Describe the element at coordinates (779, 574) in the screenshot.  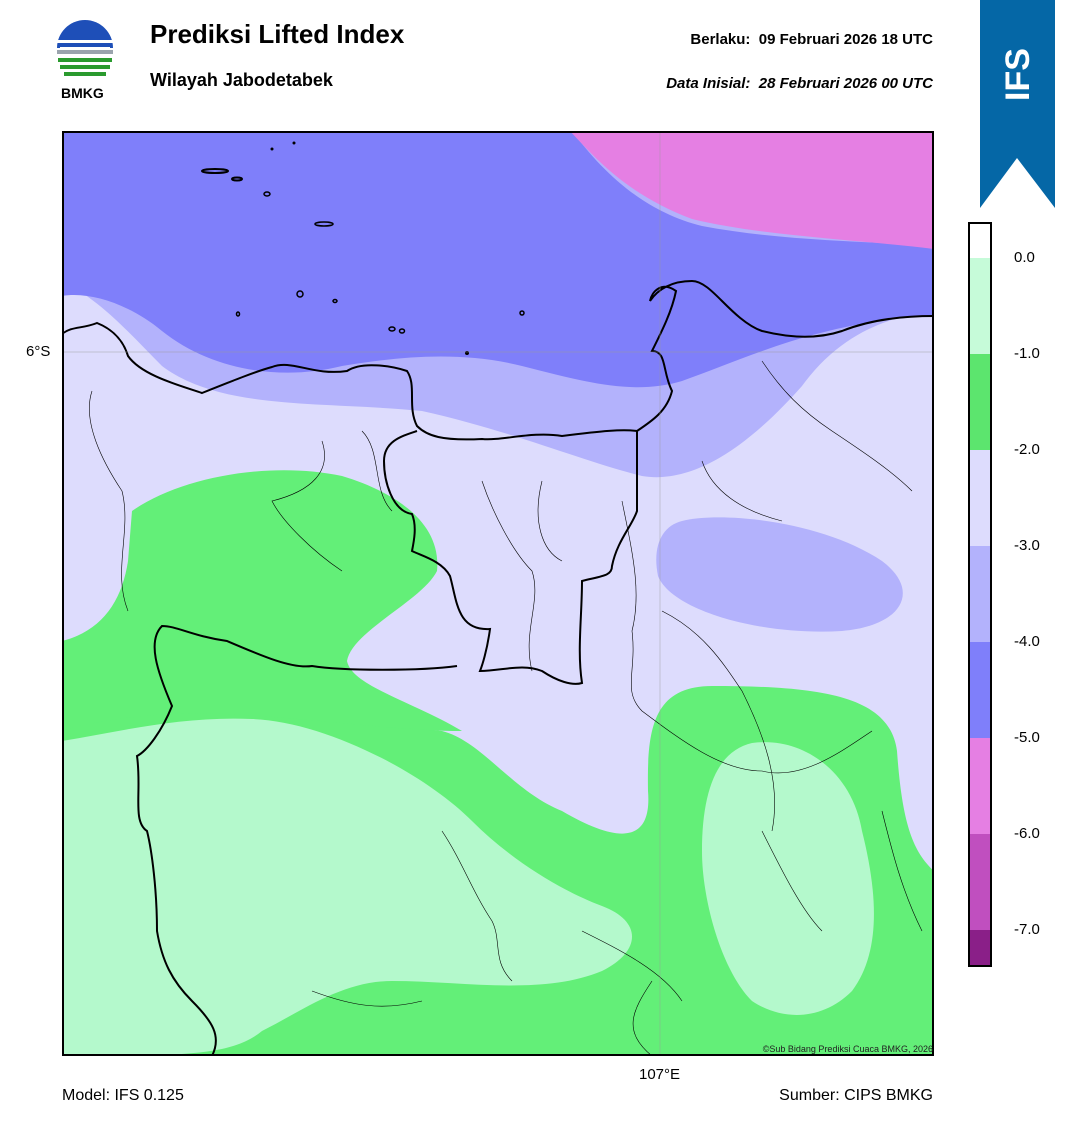
I see `zone-purple-blob` at that location.